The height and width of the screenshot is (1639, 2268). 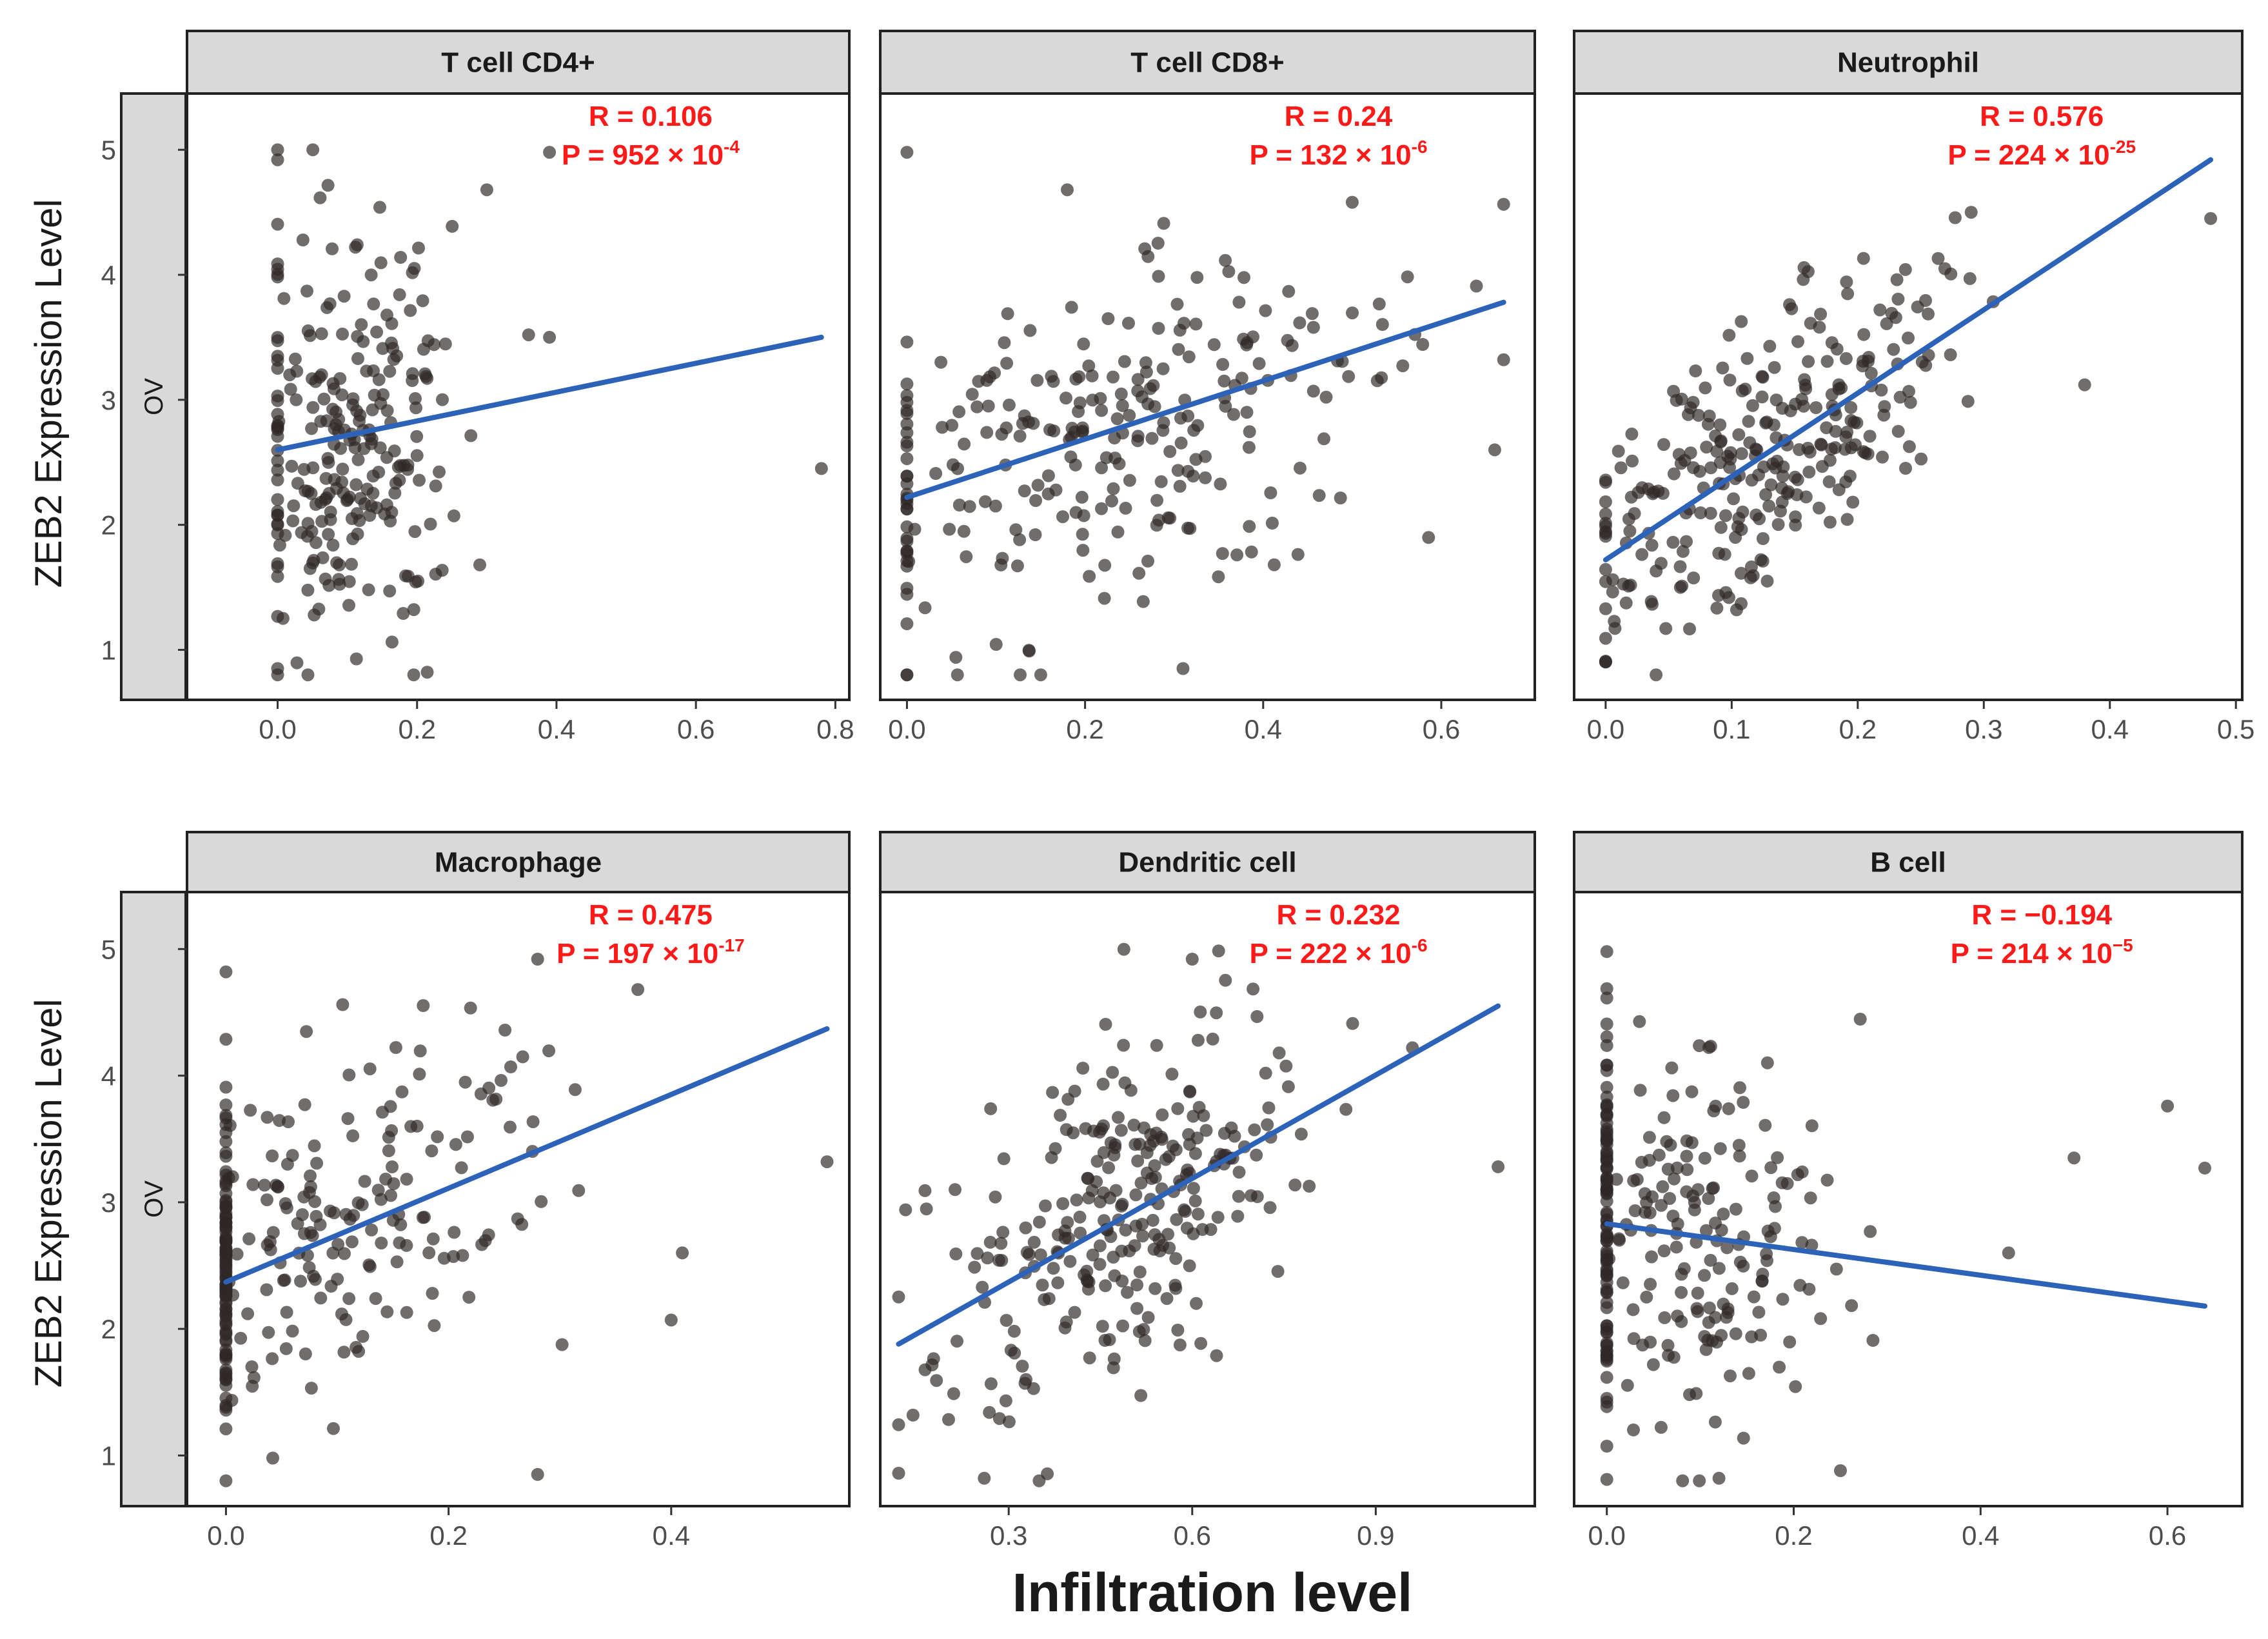 I want to click on stat-p: P = 224 × 10-25, so click(x=2042, y=154).